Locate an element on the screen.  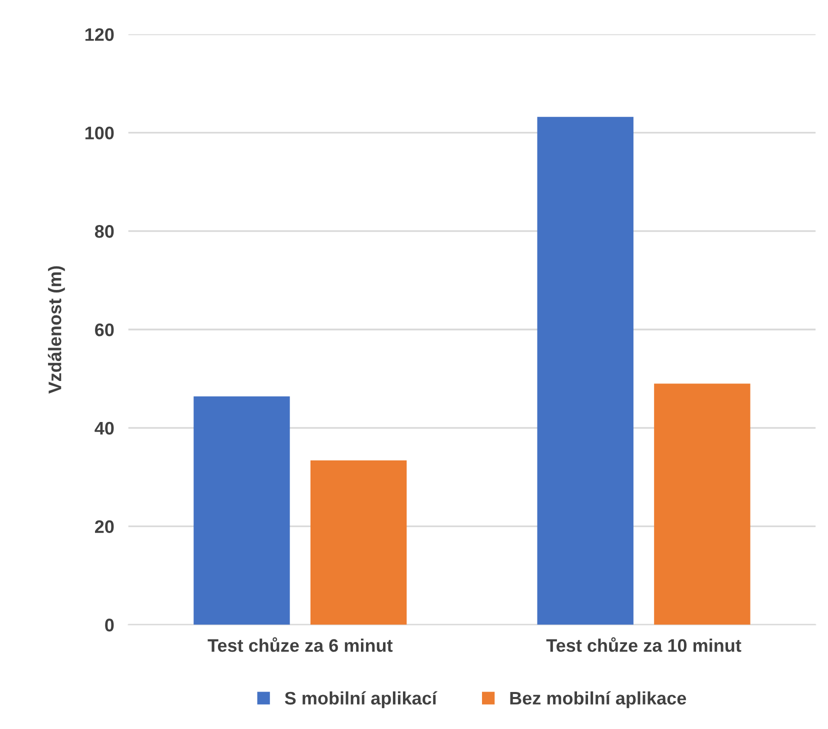
y-tick-label: 80 is located at coordinates (104, 231).